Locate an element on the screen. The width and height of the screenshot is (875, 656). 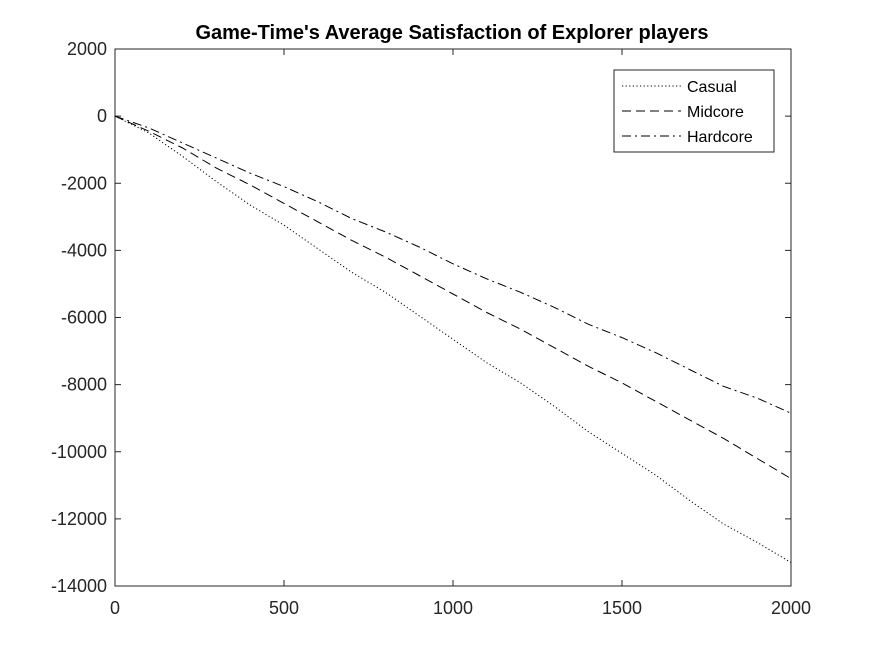
x-tick-label: 0 is located at coordinates (115, 608).